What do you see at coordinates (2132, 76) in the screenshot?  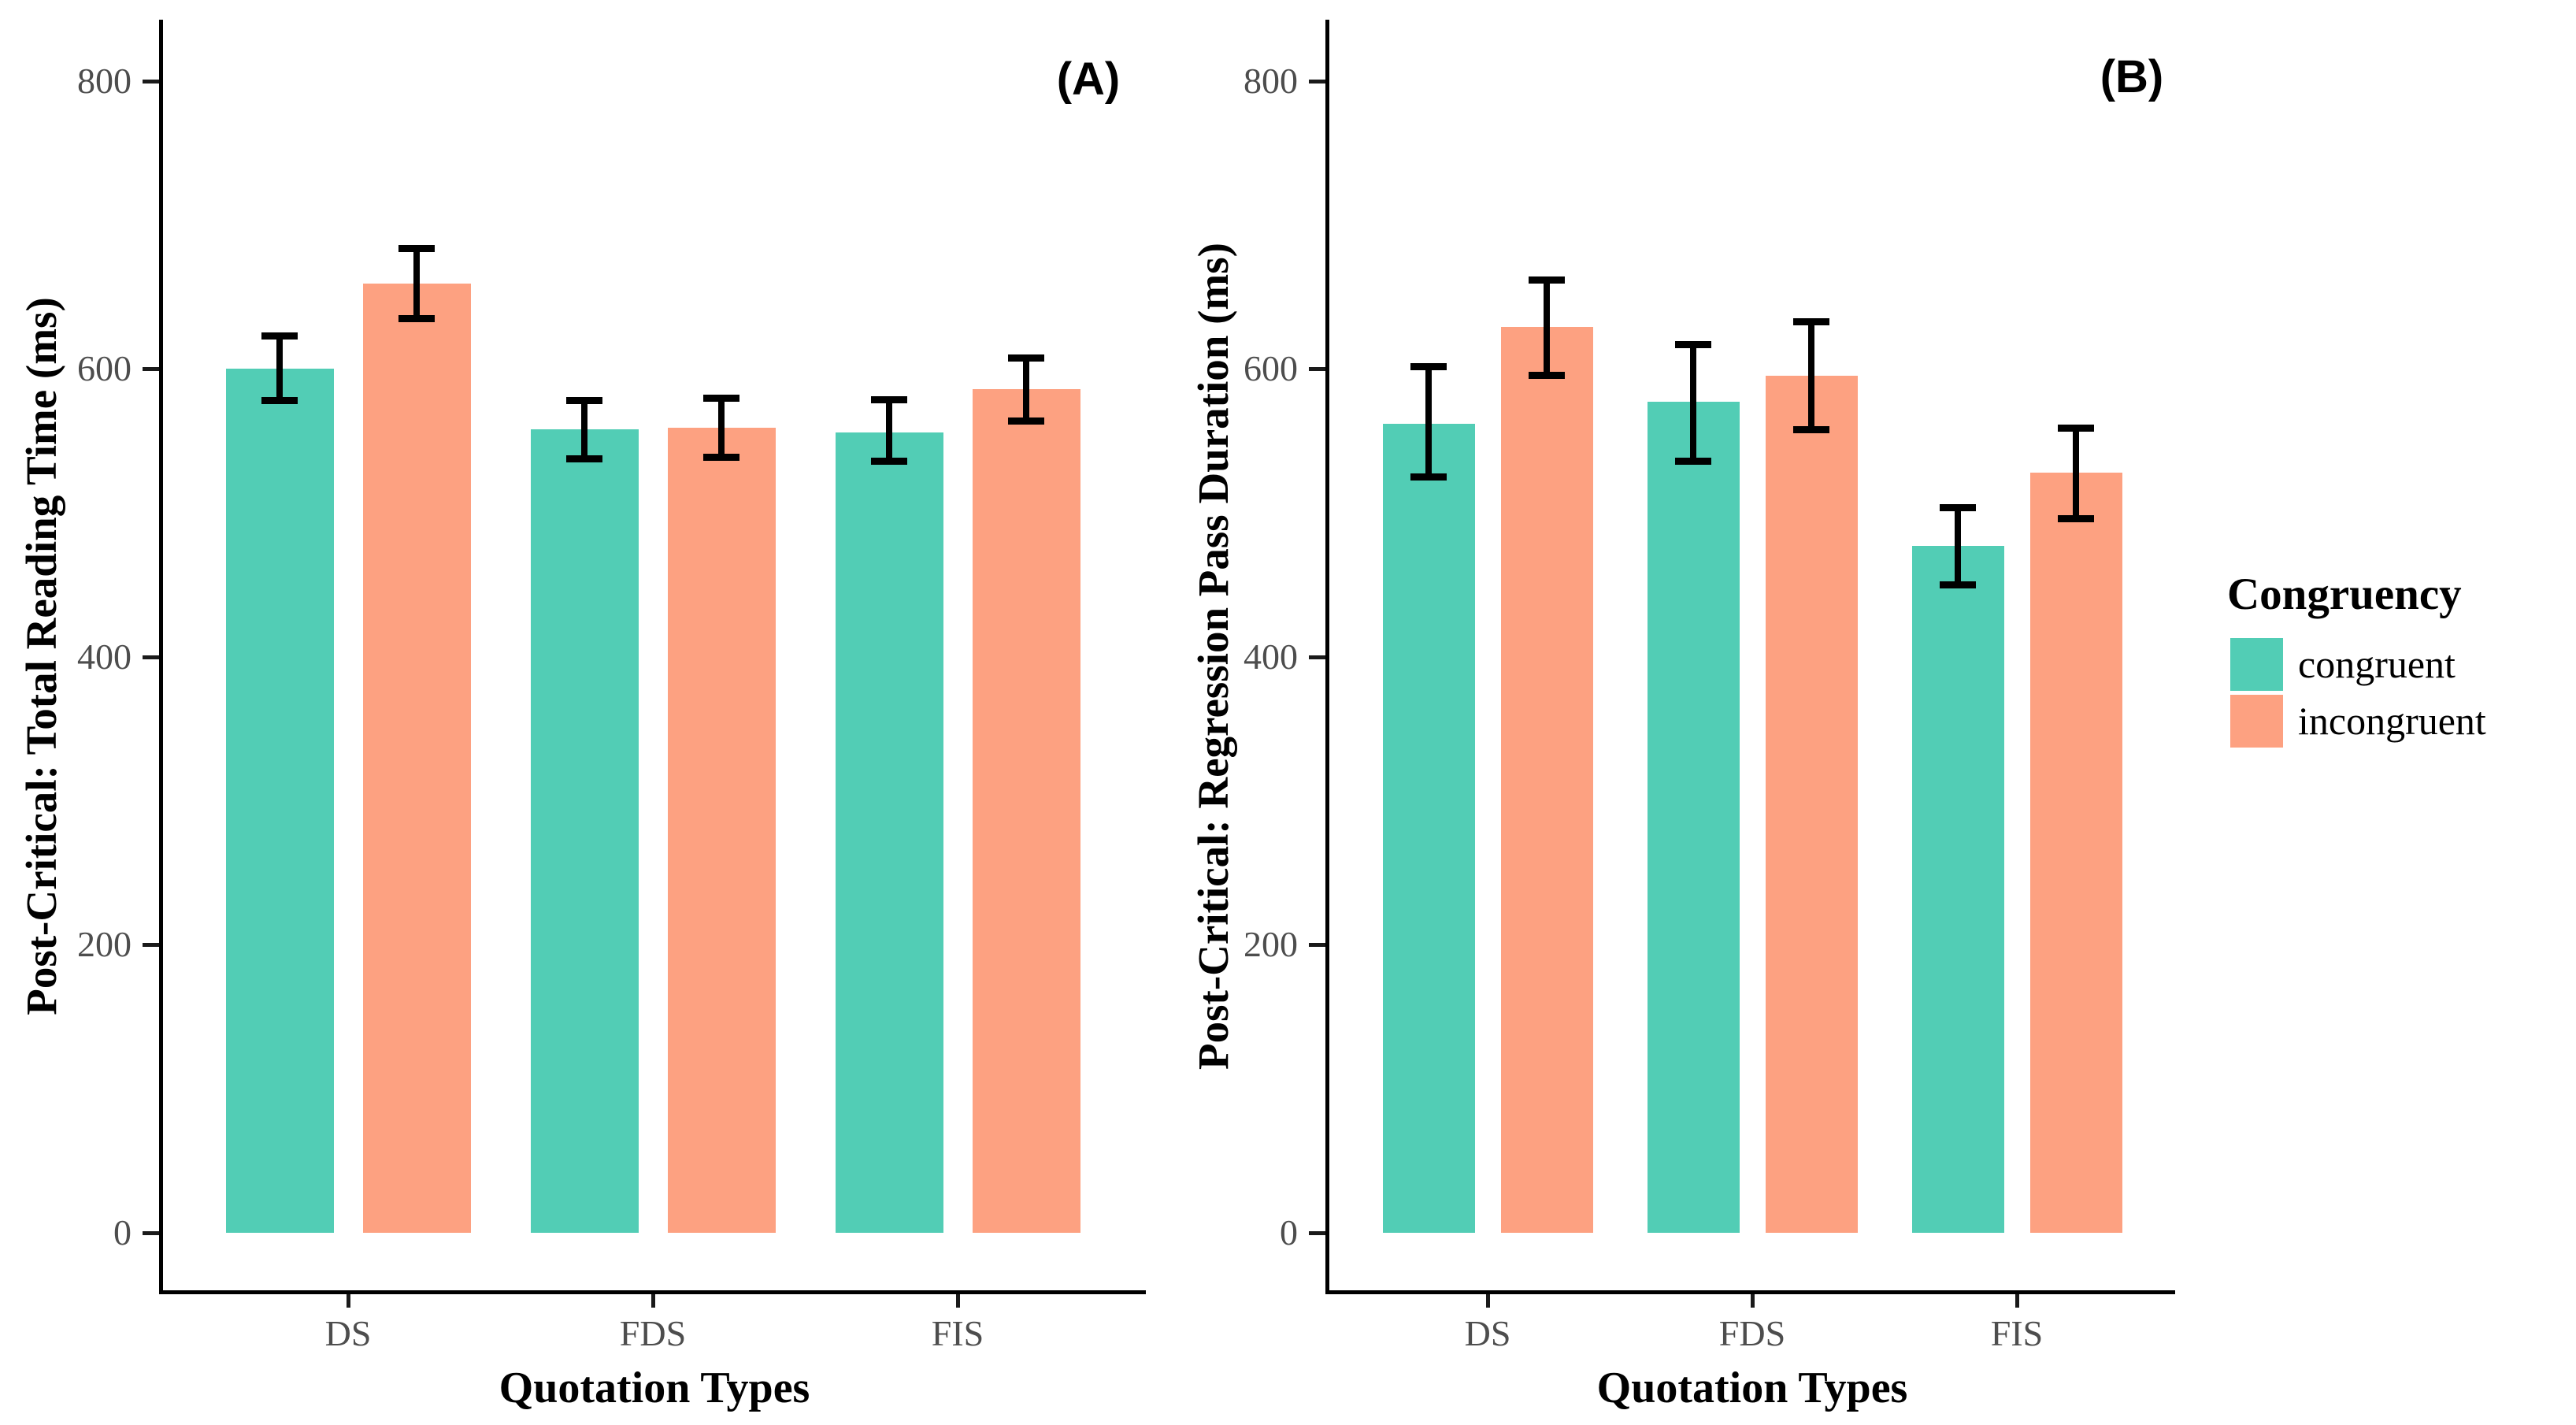 I see `panel-b-label: (B)` at bounding box center [2132, 76].